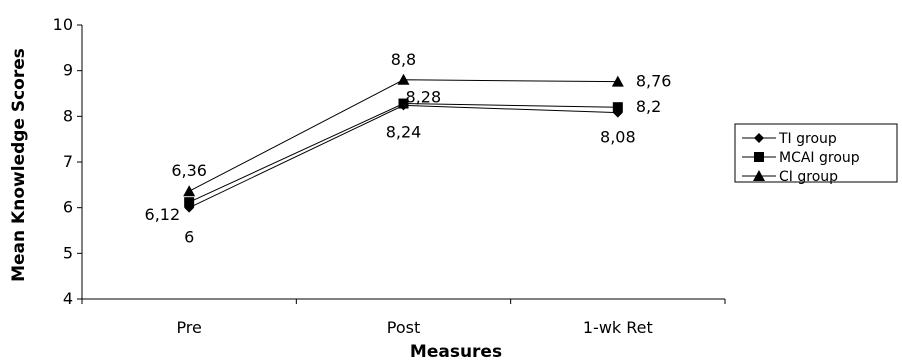  What do you see at coordinates (19, 165) in the screenshot?
I see `y-axis-title: Mean Knowledge Scores` at bounding box center [19, 165].